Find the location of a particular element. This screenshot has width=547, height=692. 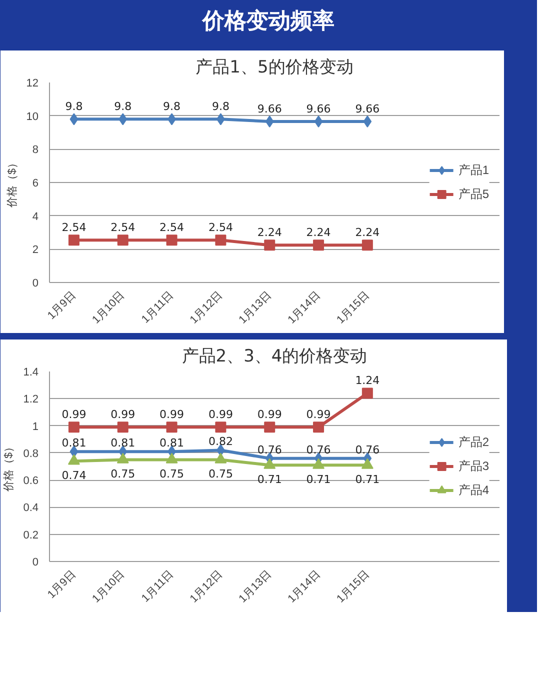

text: 价格变动频率 is located at coordinates (268, 21).